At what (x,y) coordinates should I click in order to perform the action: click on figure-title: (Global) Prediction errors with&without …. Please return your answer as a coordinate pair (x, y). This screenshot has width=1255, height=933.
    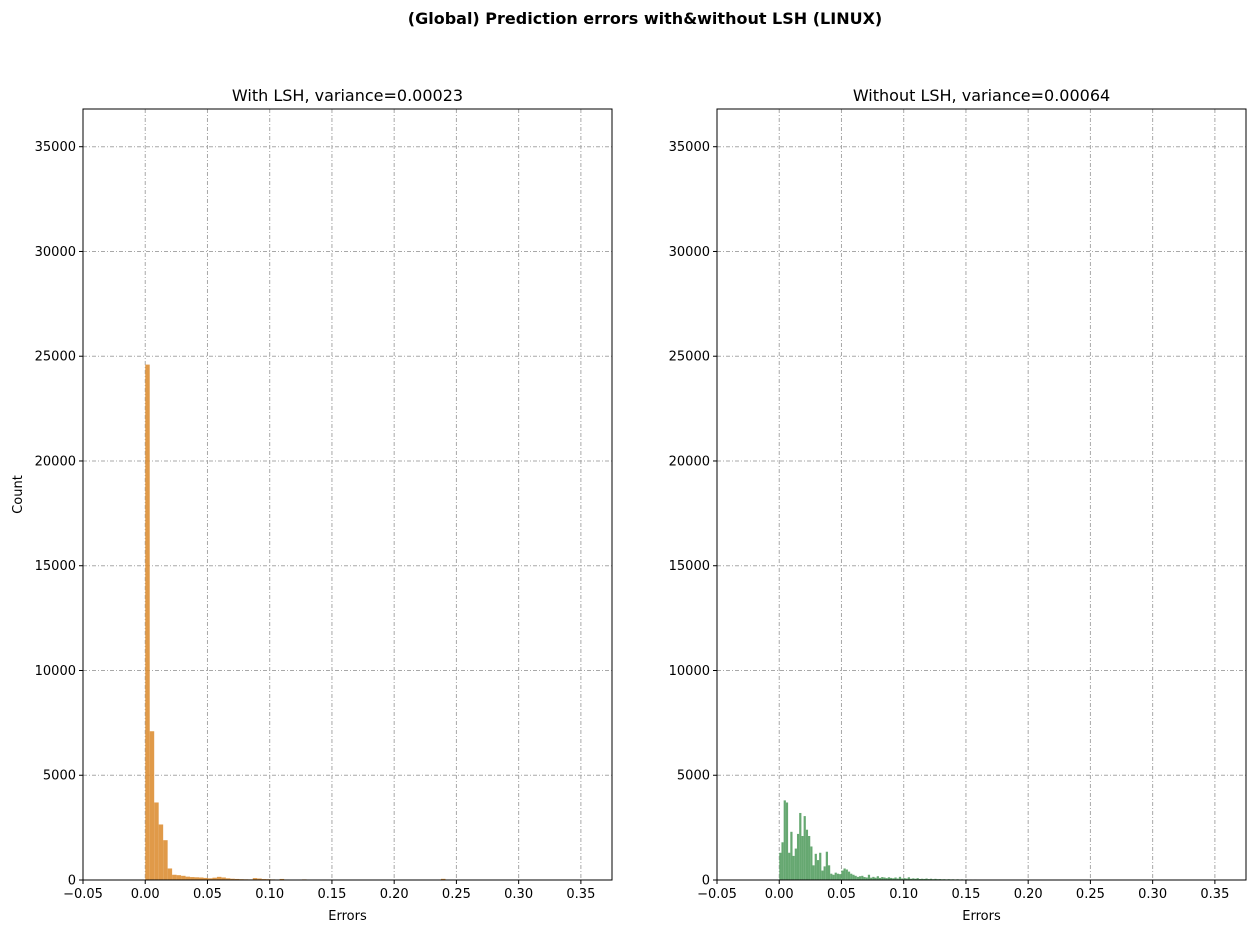
    Looking at the image, I should click on (645, 18).